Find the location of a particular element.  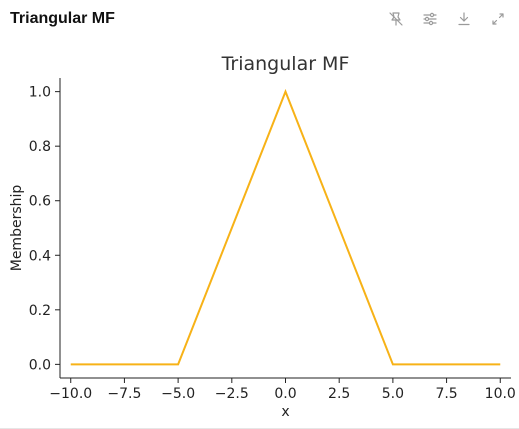

expand-icon is located at coordinates (498, 19).